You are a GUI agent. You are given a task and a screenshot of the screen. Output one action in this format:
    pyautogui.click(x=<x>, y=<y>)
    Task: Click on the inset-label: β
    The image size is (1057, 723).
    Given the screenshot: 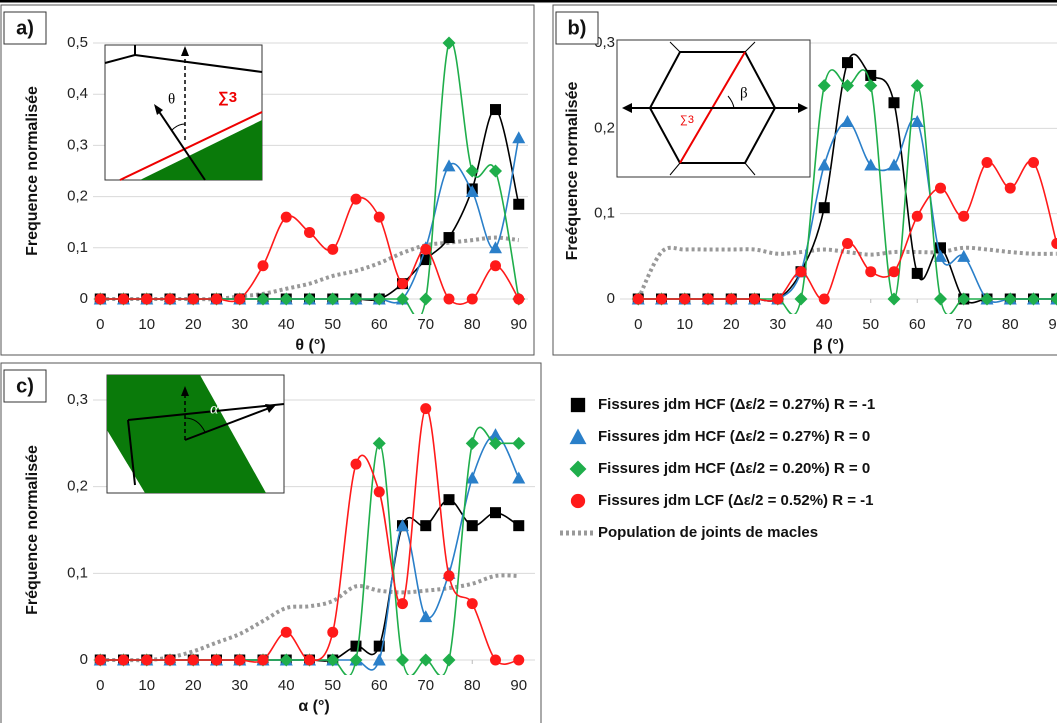 What is the action you would take?
    pyautogui.click(x=744, y=93)
    